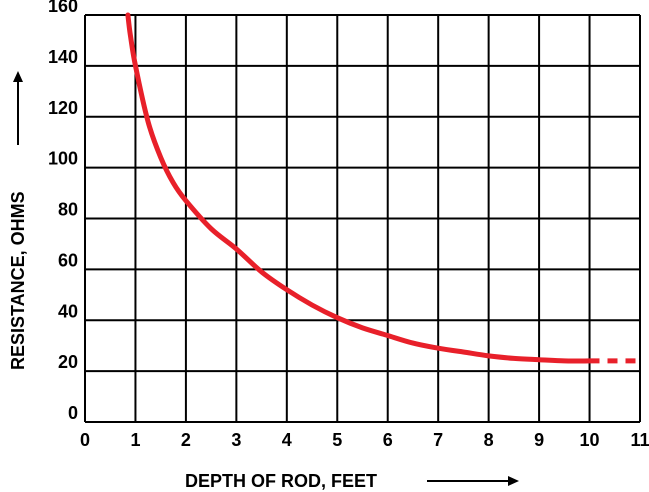  Describe the element at coordinates (287, 440) in the screenshot. I see `x-tick-label: 4` at that location.